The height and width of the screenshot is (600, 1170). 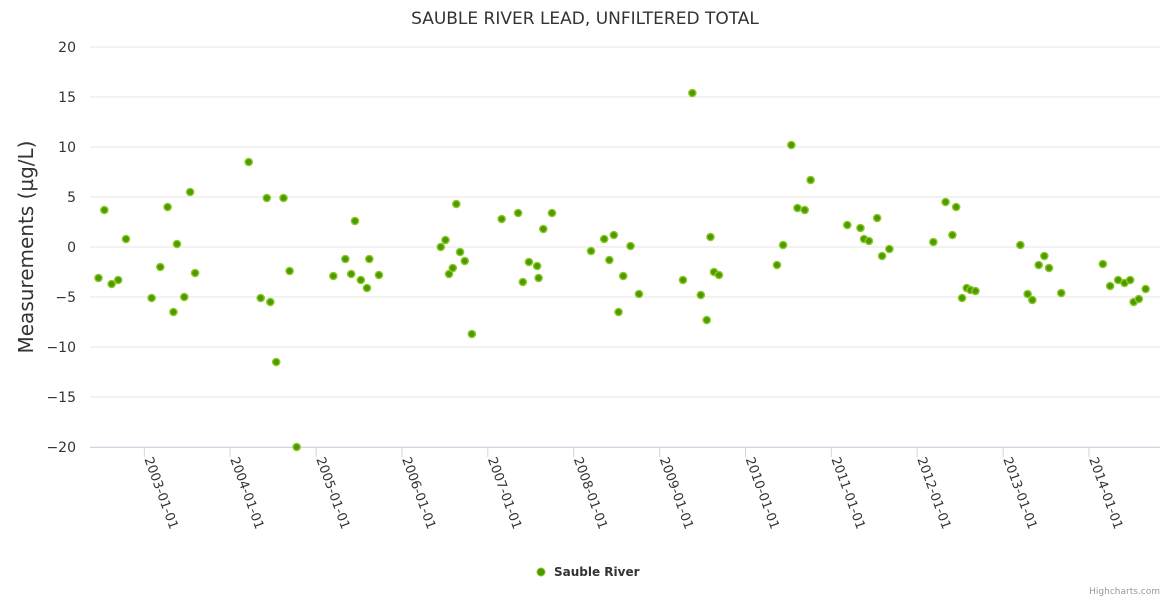 What do you see at coordinates (418, 493) in the screenshot?
I see `x-tick-label: 2006-01-01` at bounding box center [418, 493].